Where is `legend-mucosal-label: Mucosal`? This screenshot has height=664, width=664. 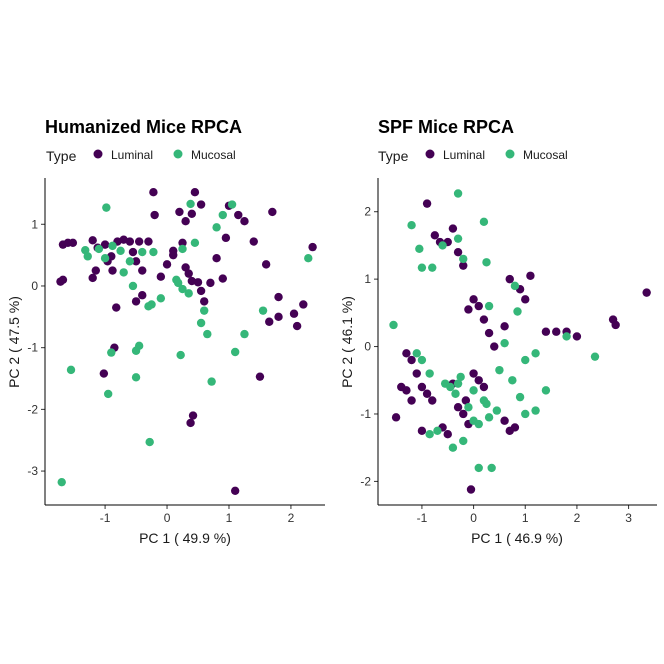
legend-mucosal-label: Mucosal is located at coordinates (213, 155).